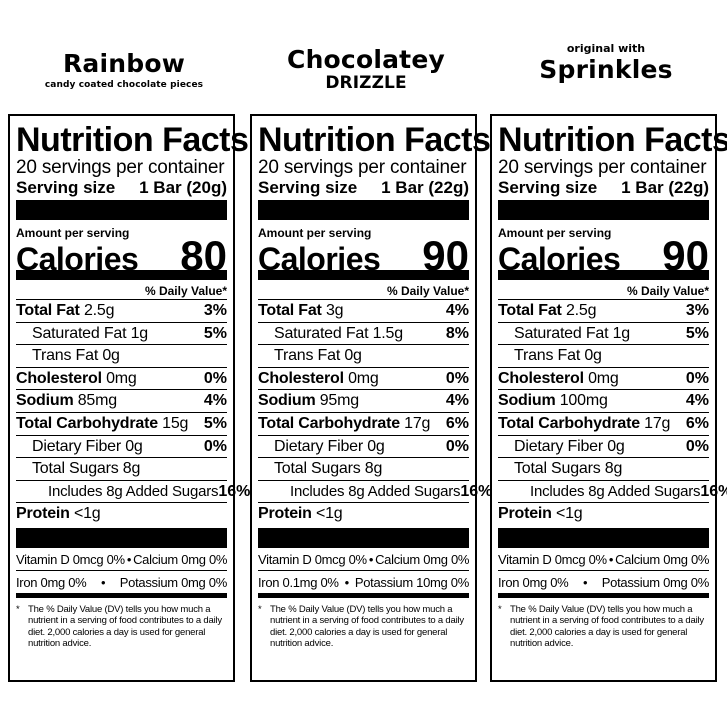 This screenshot has width=727, height=727. What do you see at coordinates (657, 423) in the screenshot?
I see `nutrient-amount: 17g` at bounding box center [657, 423].